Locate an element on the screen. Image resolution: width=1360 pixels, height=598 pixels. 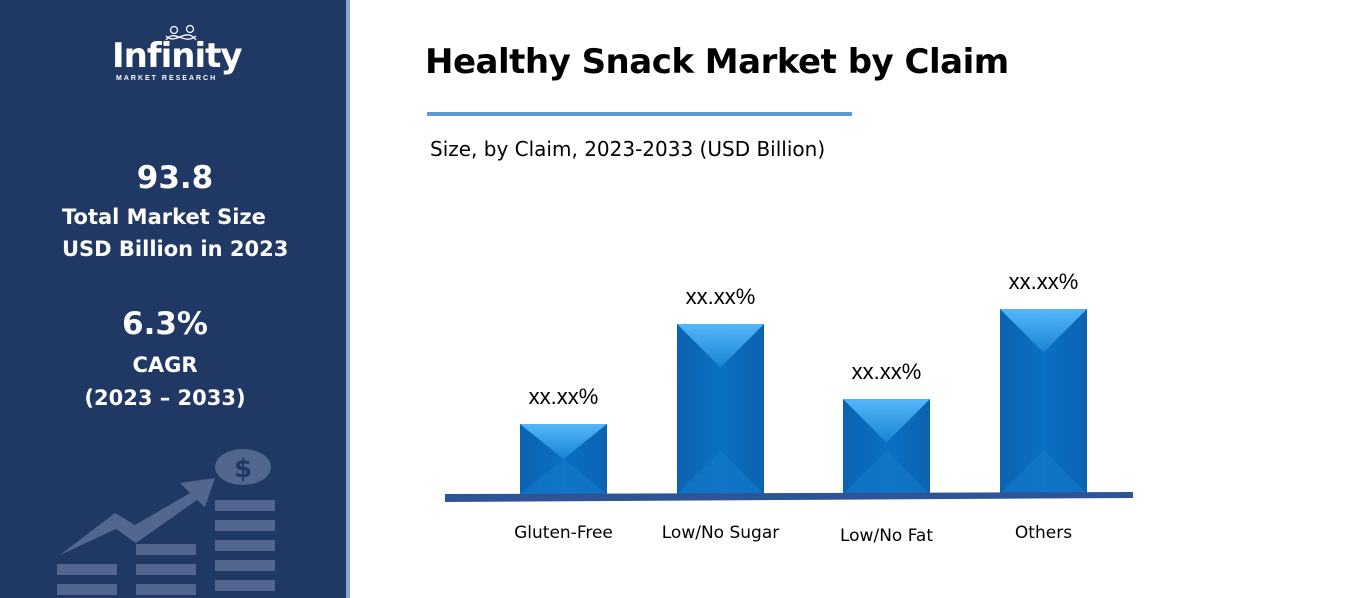
logo-mark-icon is located at coordinates (181, 32).